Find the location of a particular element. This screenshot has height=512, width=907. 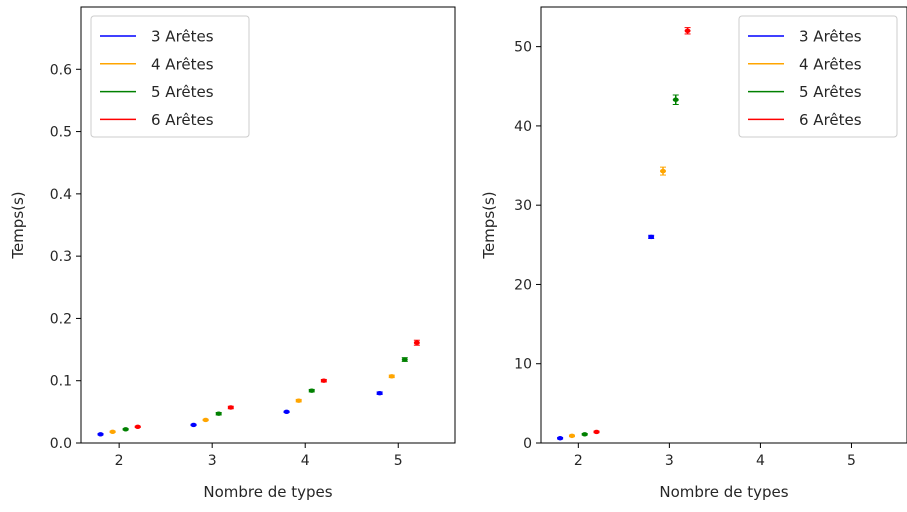

y-tick-label: 0.2 is located at coordinates (61, 319).